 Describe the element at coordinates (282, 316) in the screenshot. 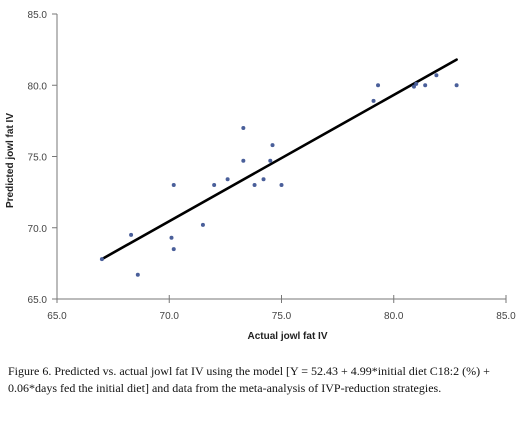

I see `x-tick-label: 75.0` at that location.